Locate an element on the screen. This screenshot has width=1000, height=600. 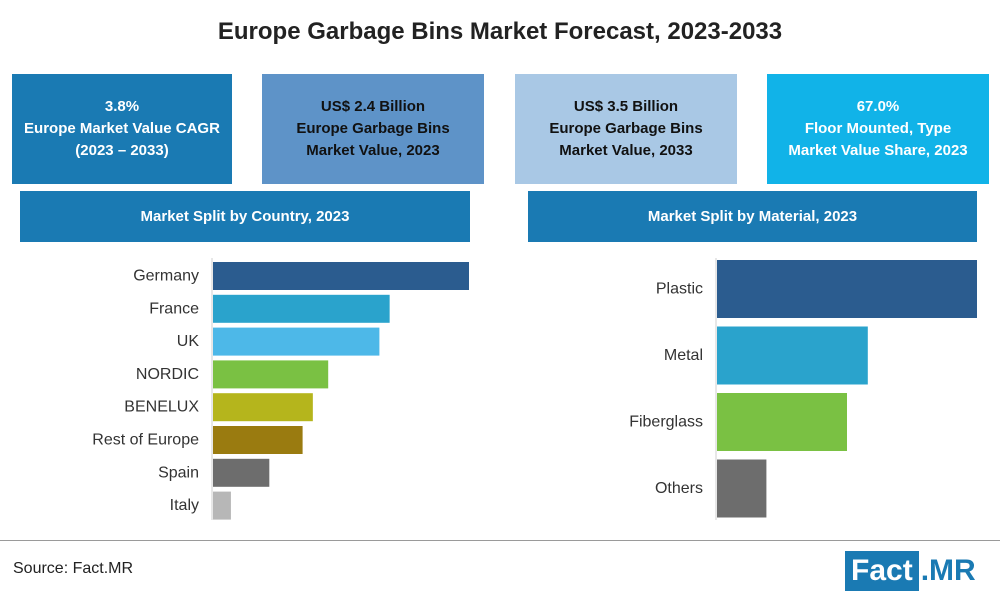
country-label-france: France is located at coordinates (174, 308).